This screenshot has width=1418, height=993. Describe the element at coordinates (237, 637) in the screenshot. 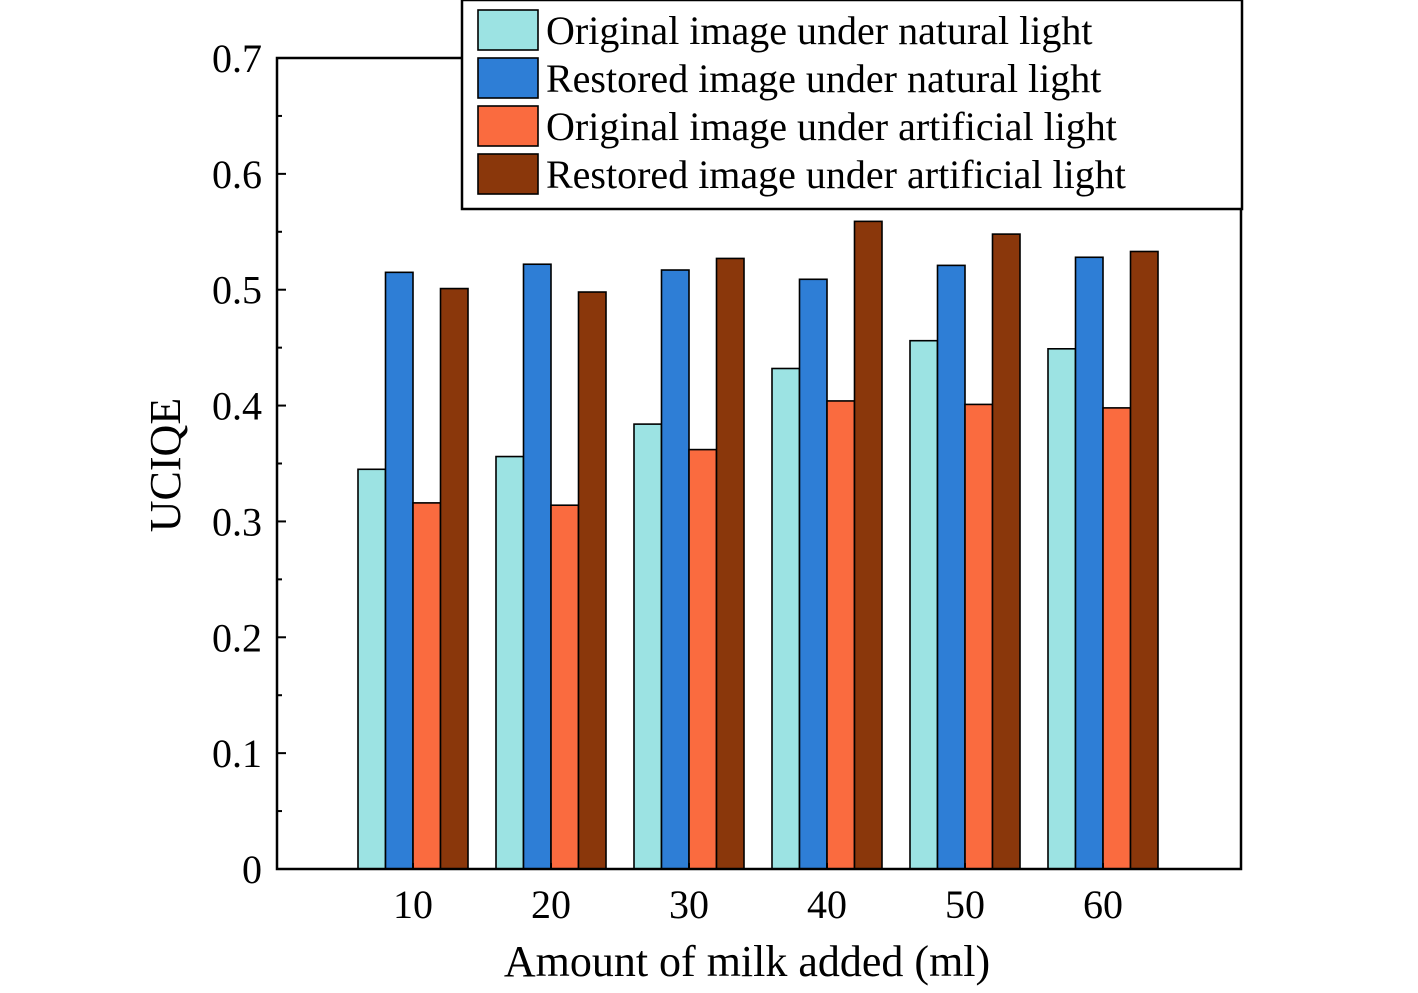

I see `y-tick-label: 0.2` at that location.